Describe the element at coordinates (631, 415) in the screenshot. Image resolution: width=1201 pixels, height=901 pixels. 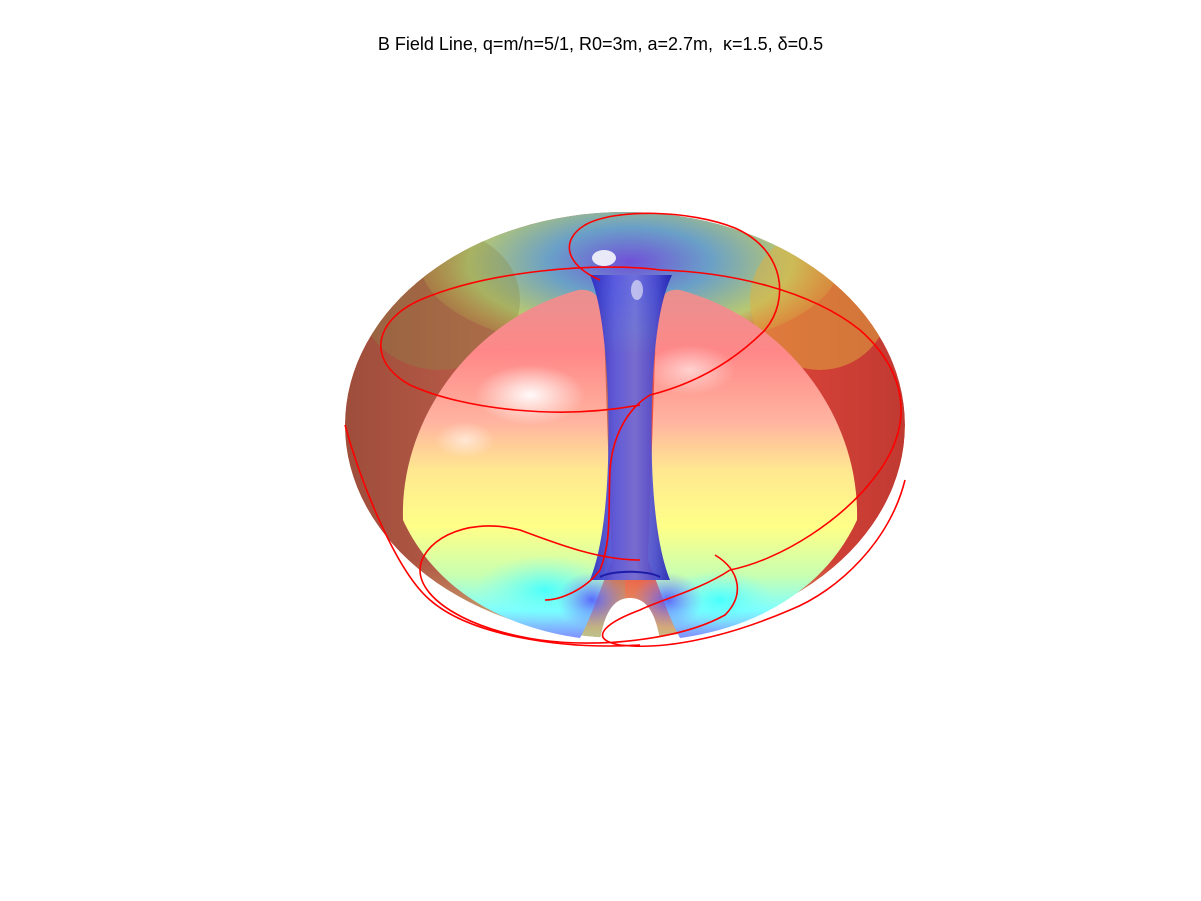
I see `inner-column` at that location.